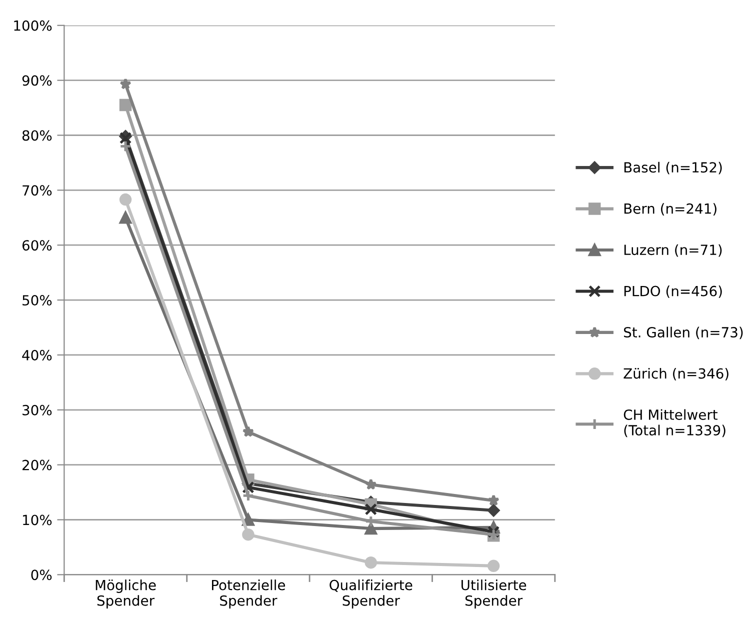  I want to click on x-tick-label: Qualifizierte Spender, so click(371, 594).